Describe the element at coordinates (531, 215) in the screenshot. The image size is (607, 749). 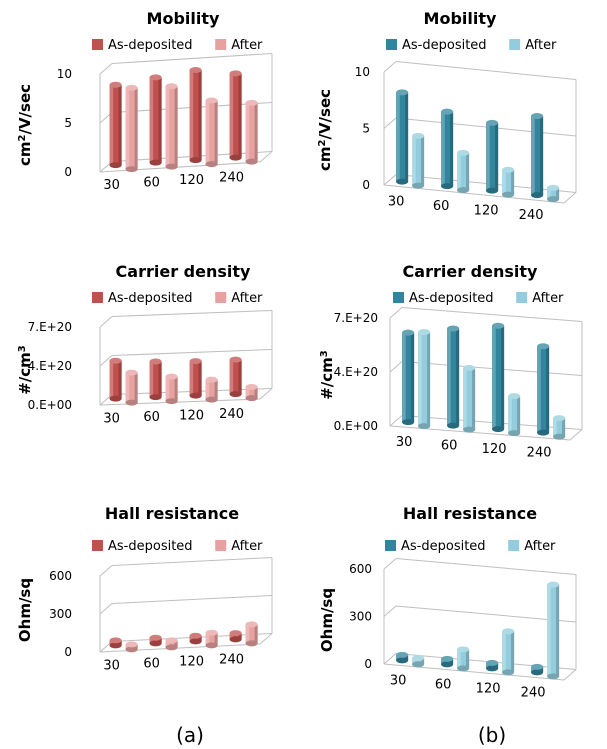
I see `x-tick-label: 240` at that location.